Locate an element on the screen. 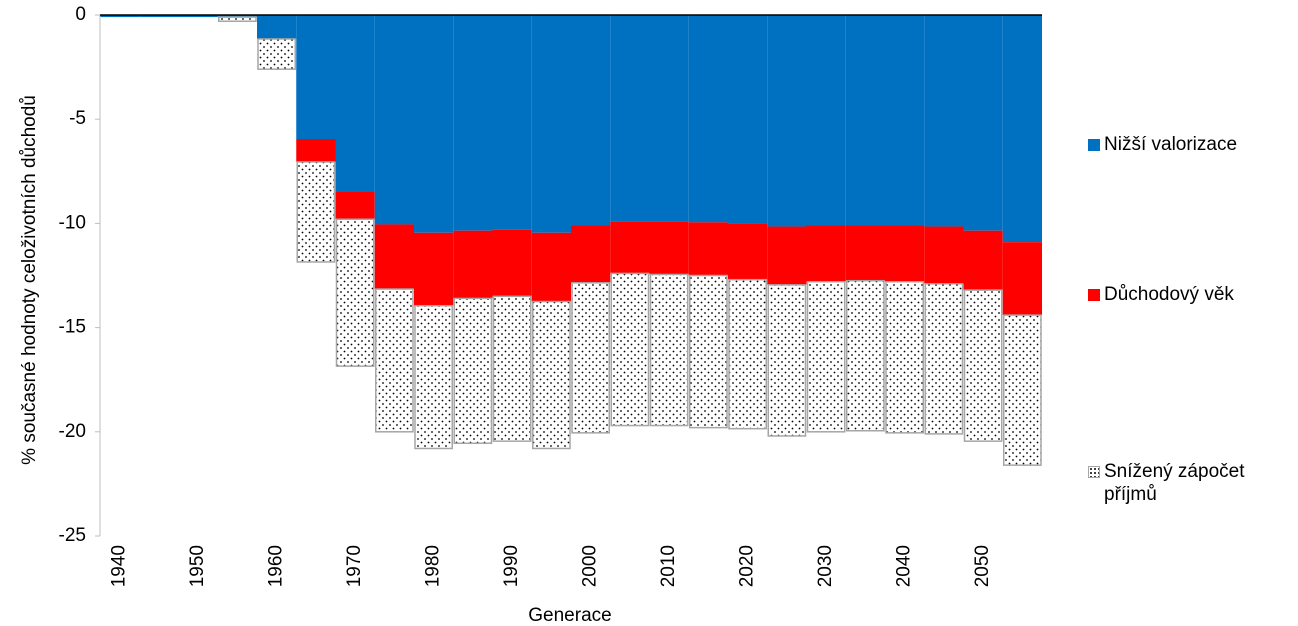 The image size is (1298, 626). y-tick-label: -10 is located at coordinates (72, 222).